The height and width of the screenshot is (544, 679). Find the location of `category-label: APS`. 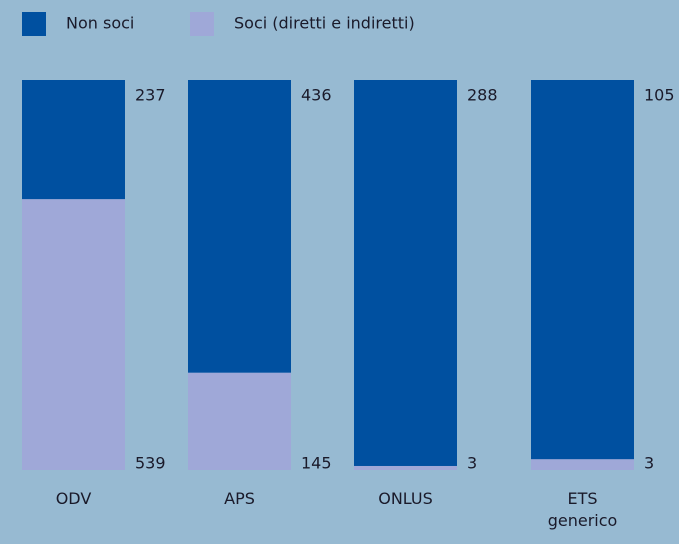

category-label: APS is located at coordinates (239, 498).